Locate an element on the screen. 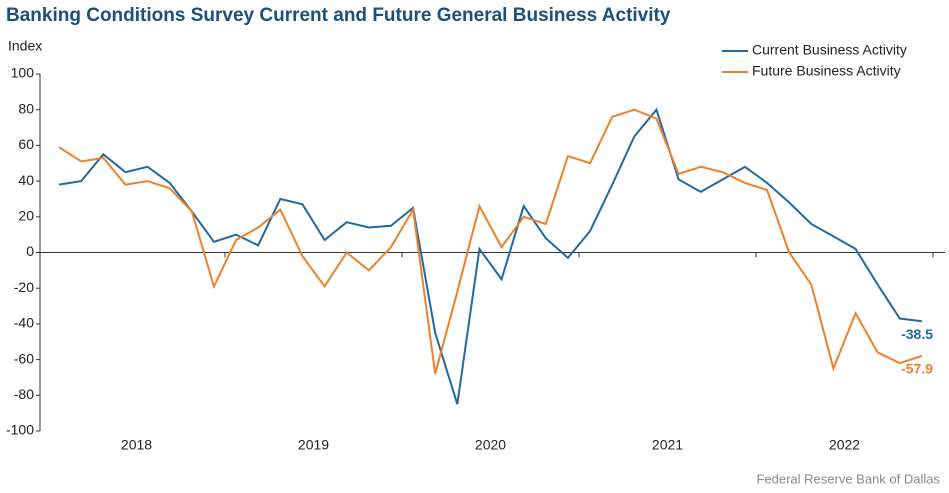 This screenshot has width=949, height=493. y-tick-label: -80 is located at coordinates (24, 394).